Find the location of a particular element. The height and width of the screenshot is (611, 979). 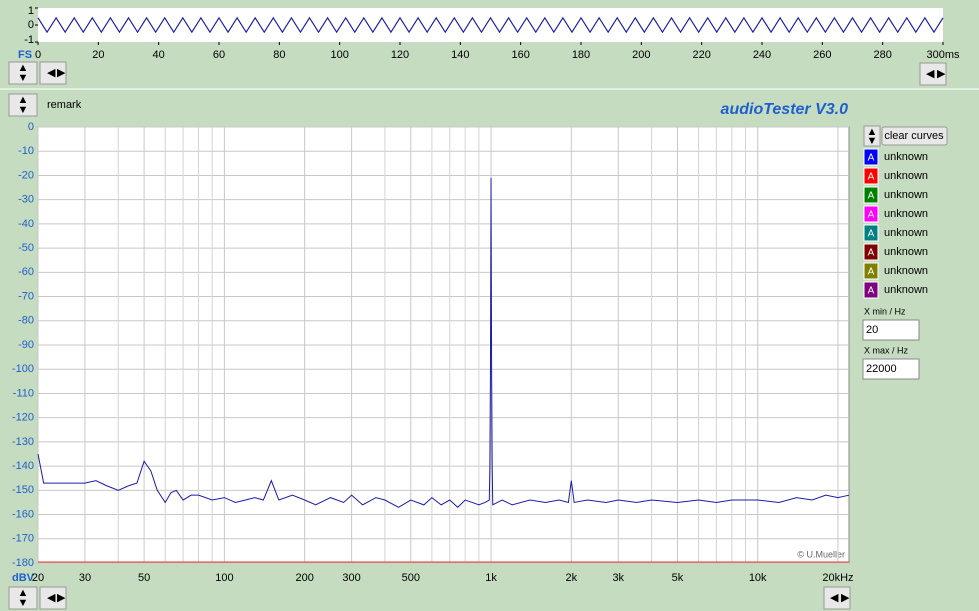

y-tick-label: -150 is located at coordinates (23, 490).